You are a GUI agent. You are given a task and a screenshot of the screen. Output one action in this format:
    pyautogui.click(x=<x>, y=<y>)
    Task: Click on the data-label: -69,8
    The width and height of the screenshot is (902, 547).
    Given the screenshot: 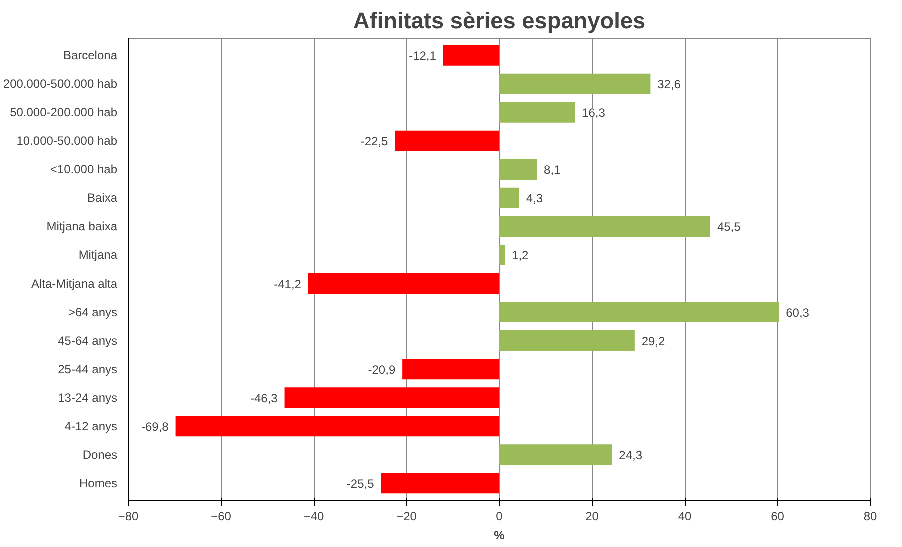 What is the action you would take?
    pyautogui.click(x=155, y=427)
    